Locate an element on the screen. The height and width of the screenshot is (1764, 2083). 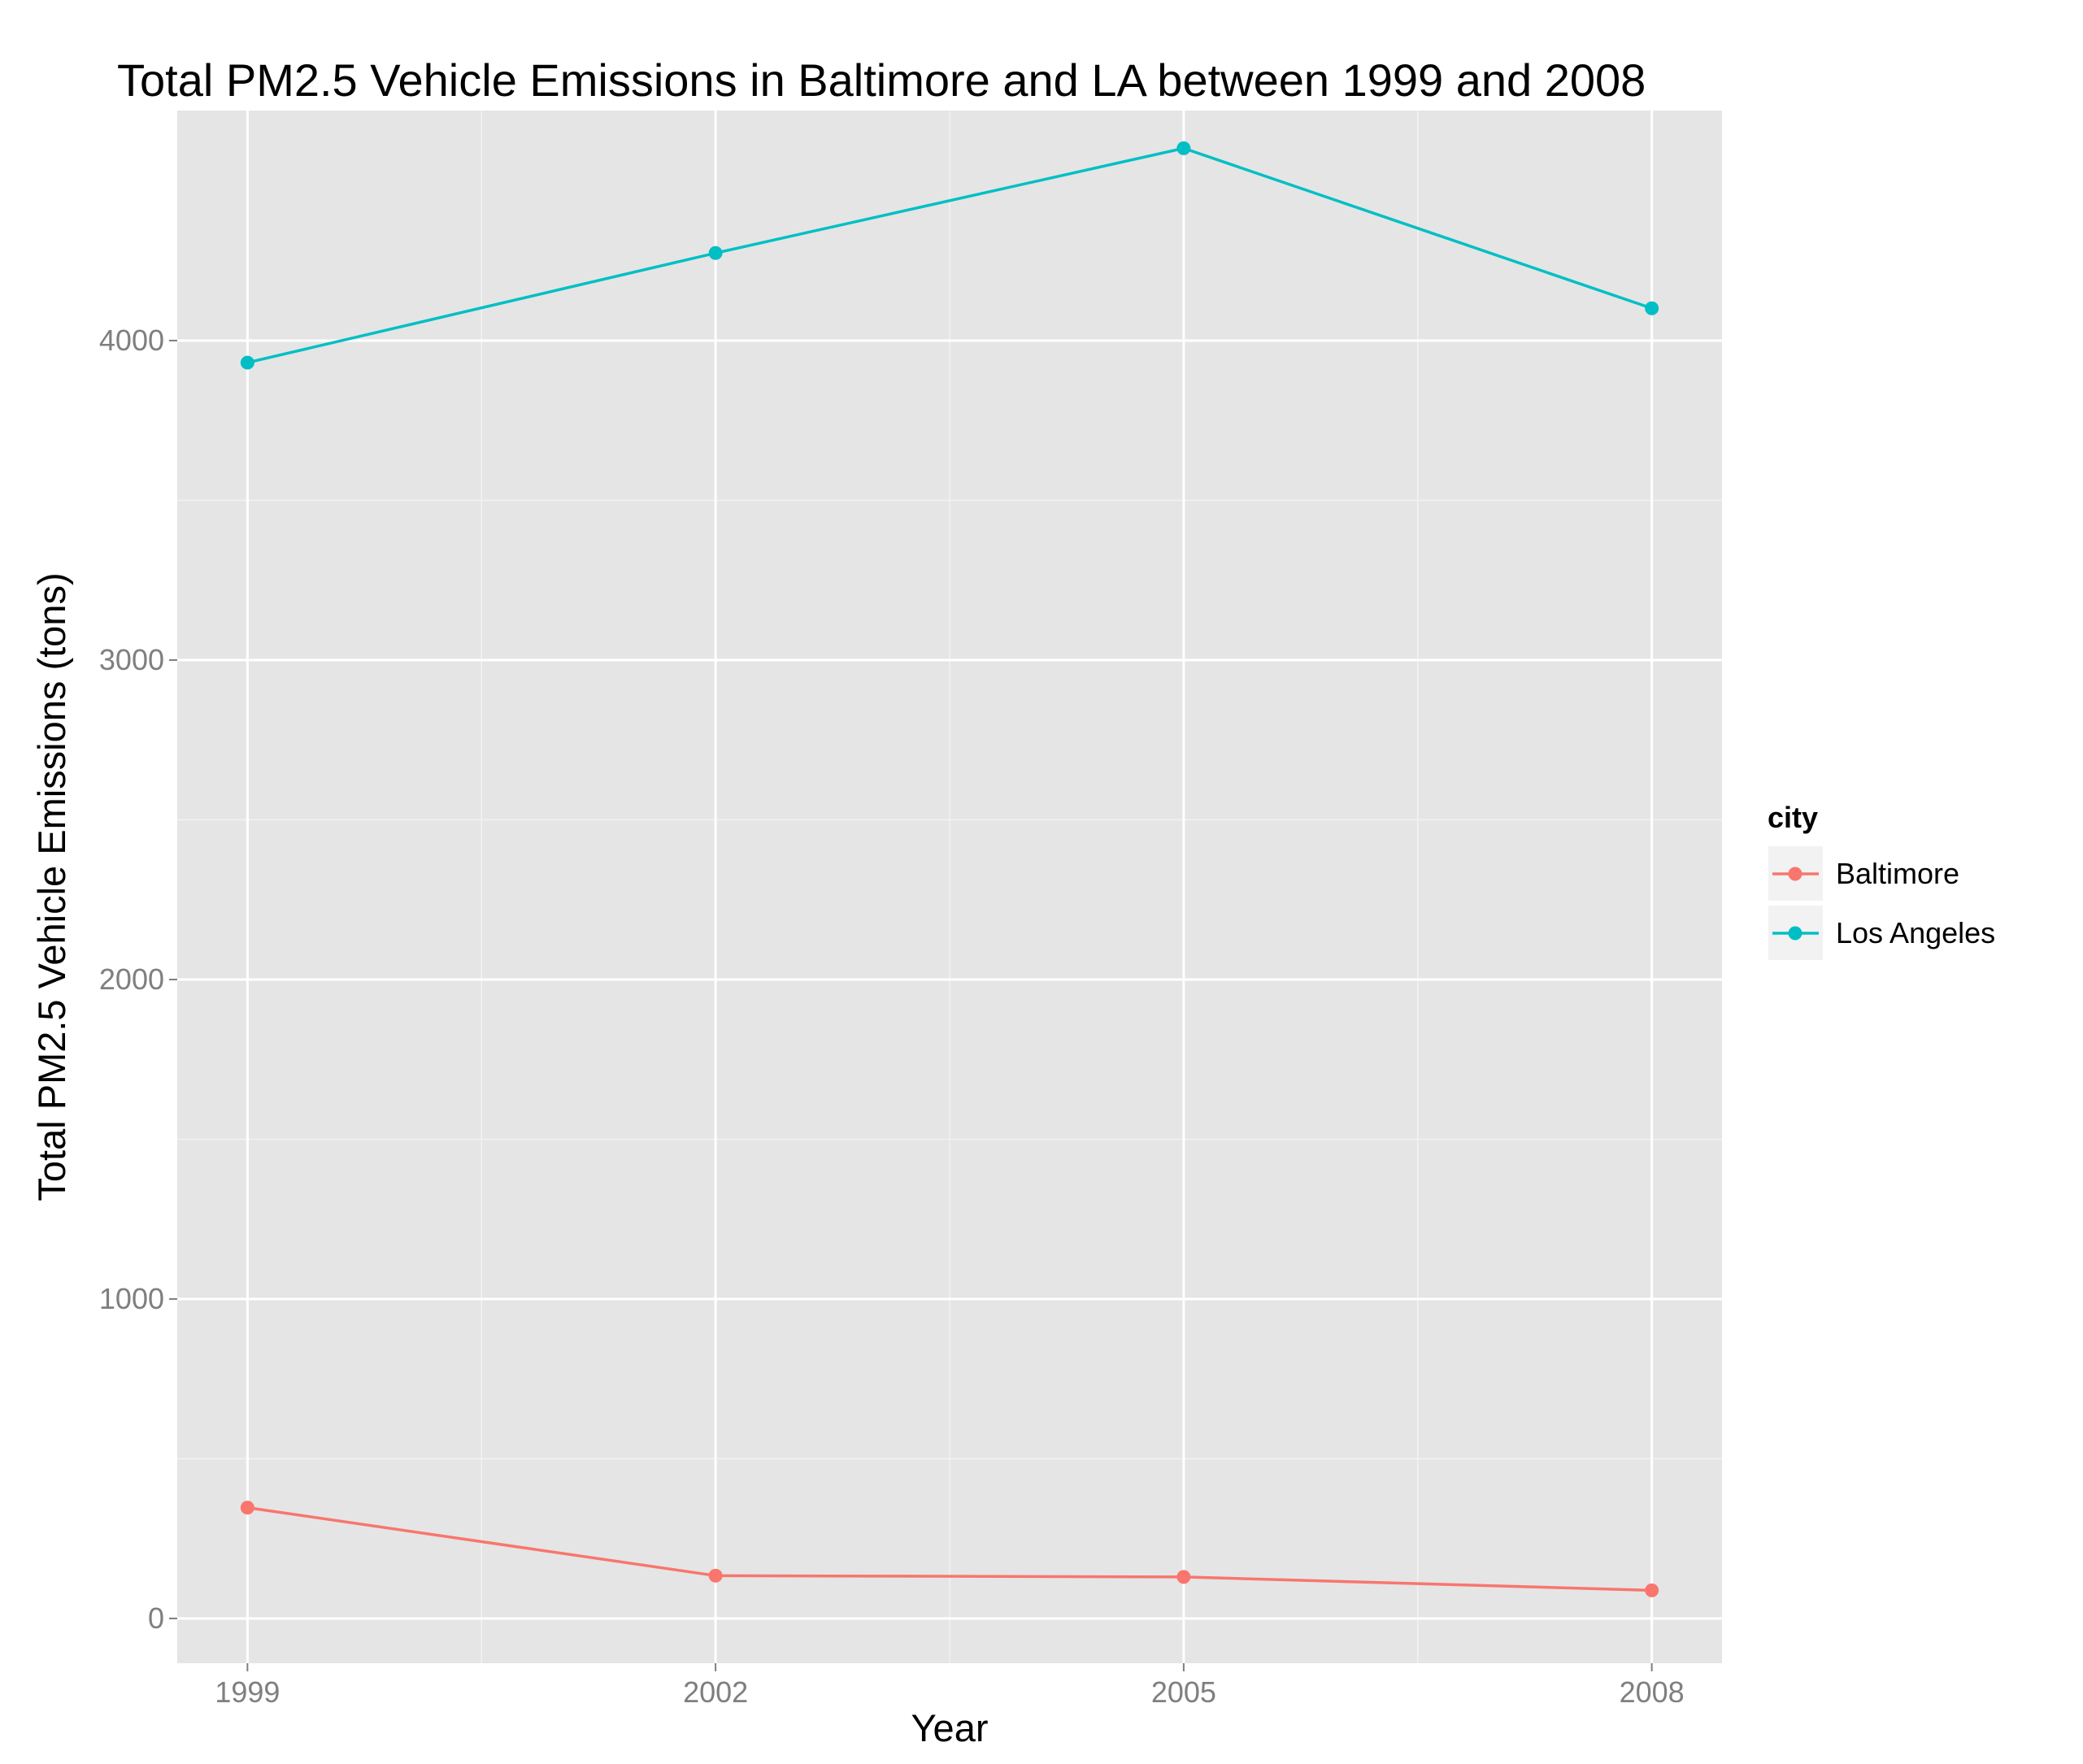
legend-items: Baltimore Los Angeles is located at coordinates (1881, 903).